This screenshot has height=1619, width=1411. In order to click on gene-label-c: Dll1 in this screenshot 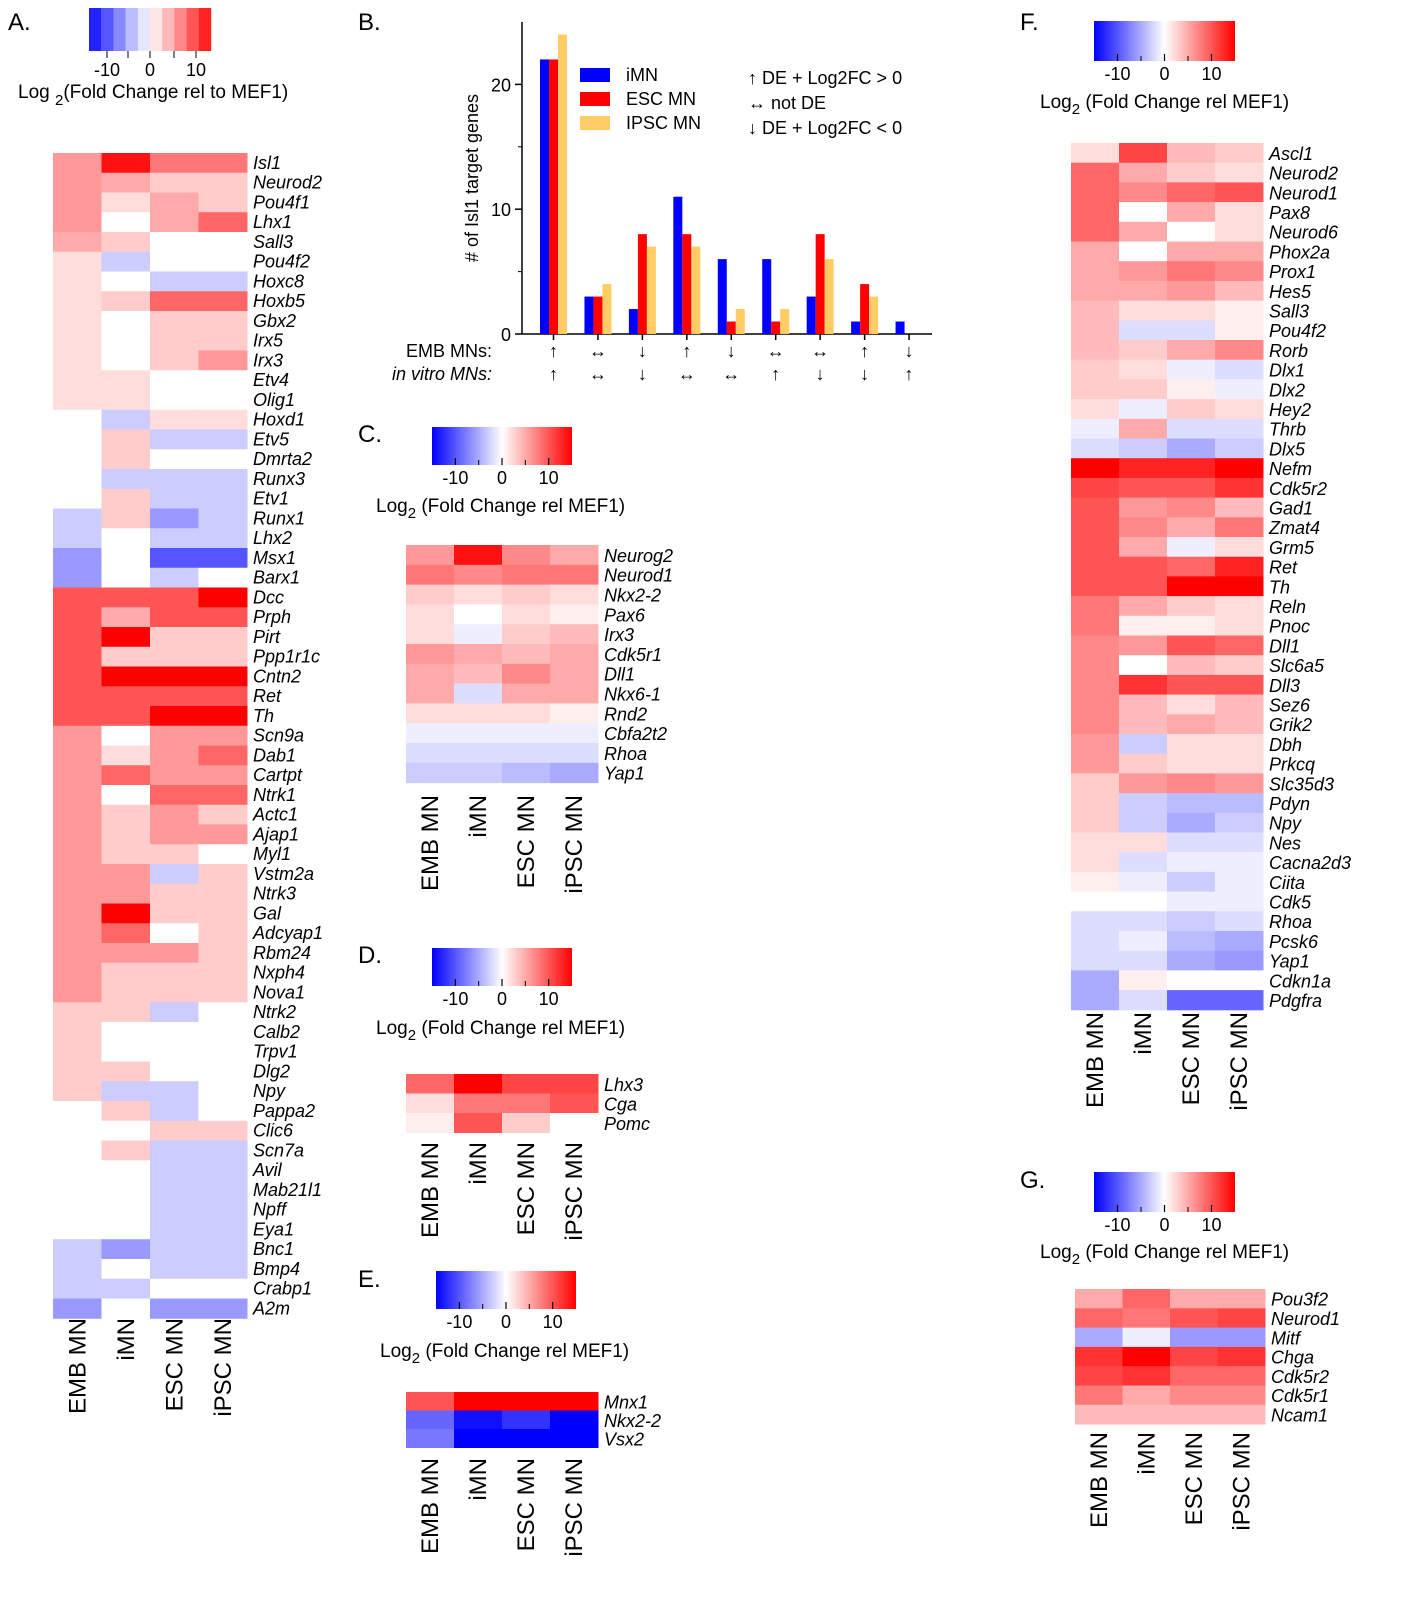, I will do `click(619, 675)`.